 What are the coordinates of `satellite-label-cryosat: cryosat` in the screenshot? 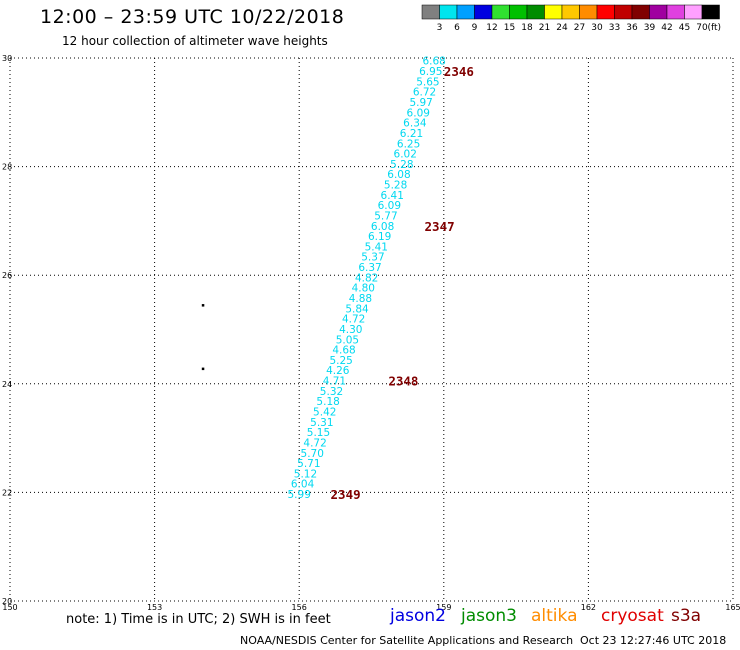 It's located at (632, 616).